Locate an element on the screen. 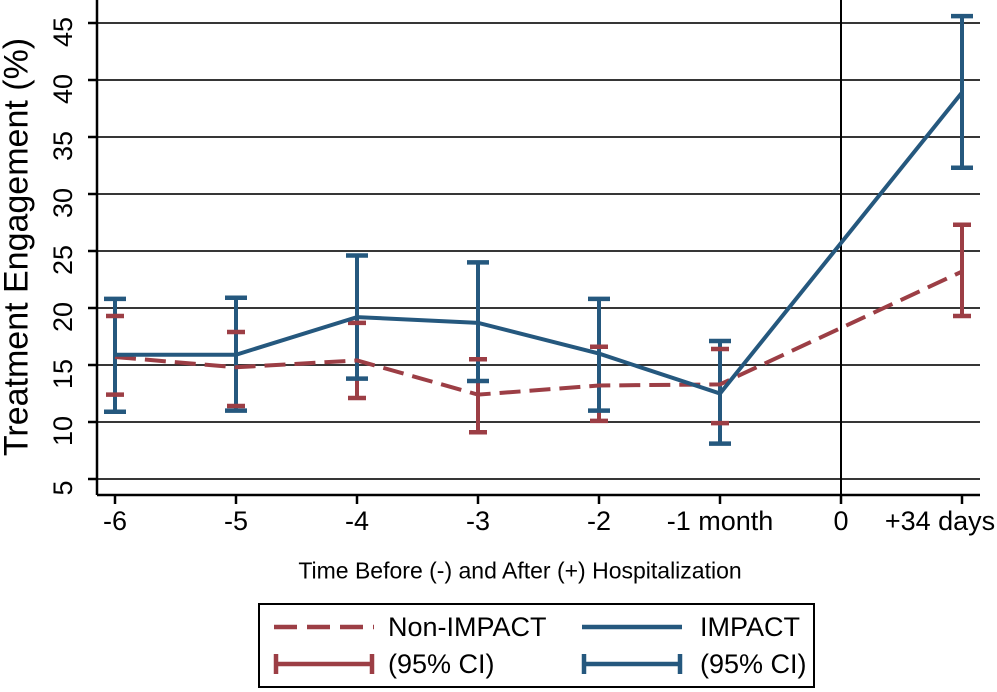 The width and height of the screenshot is (997, 692). y-tick-label: 20 is located at coordinates (63, 317).